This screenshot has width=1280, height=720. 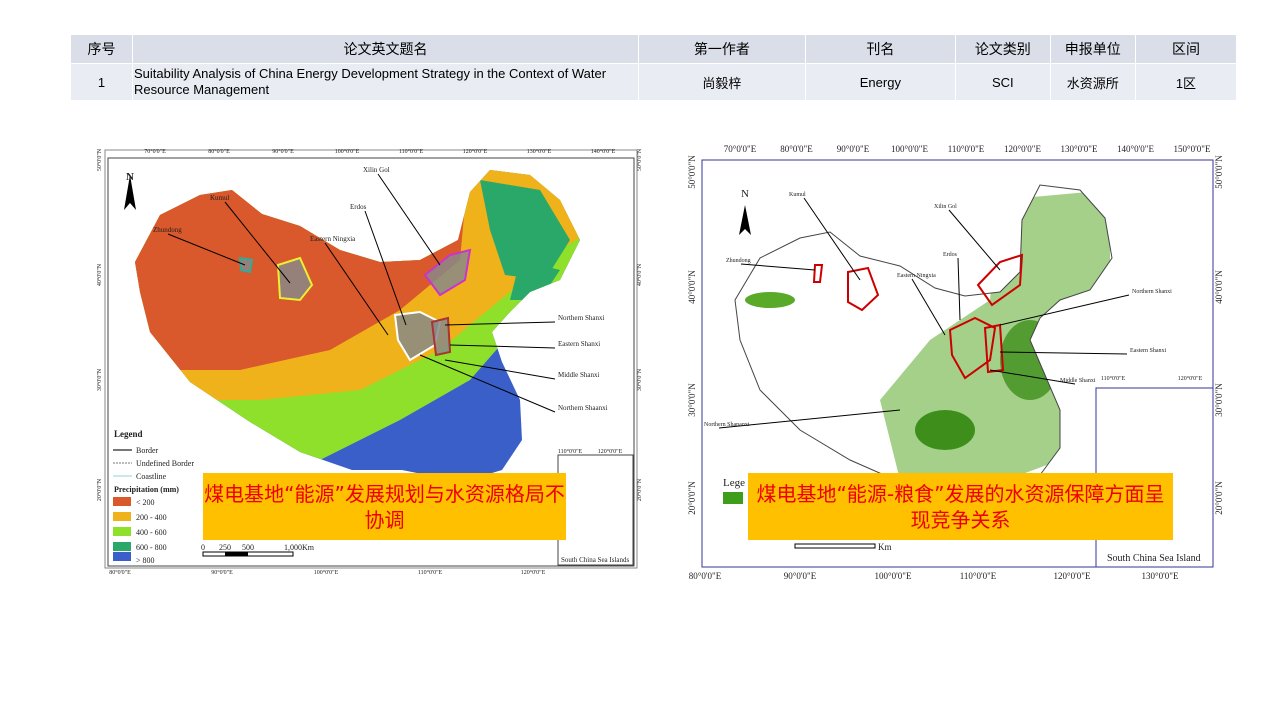 What do you see at coordinates (733, 498) in the screenshot?
I see `legend-swatch` at bounding box center [733, 498].